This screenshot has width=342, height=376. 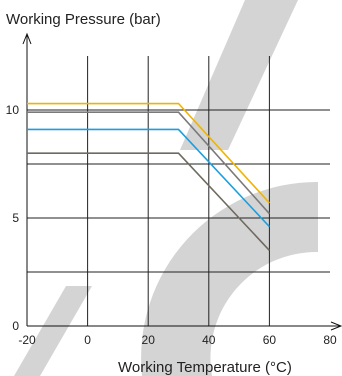 I want to click on y-tick-label: 5, so click(x=15, y=218).